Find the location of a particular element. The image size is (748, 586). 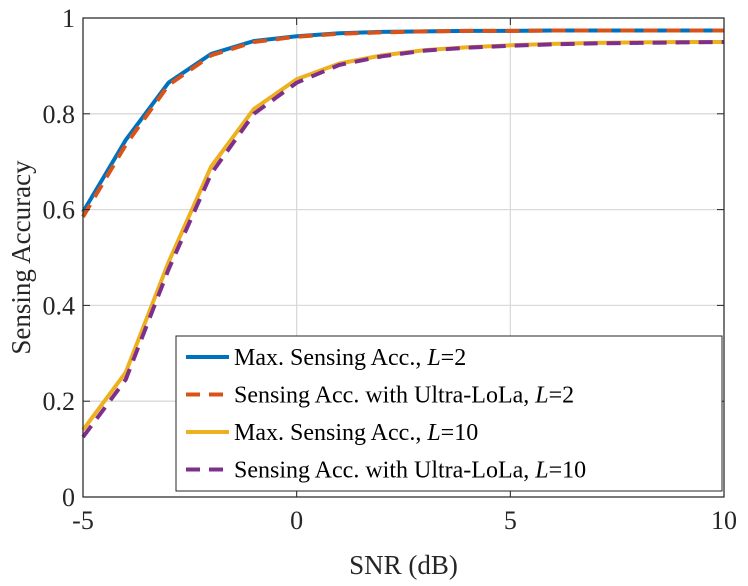

x-tick-label: 10 is located at coordinates (724, 520).